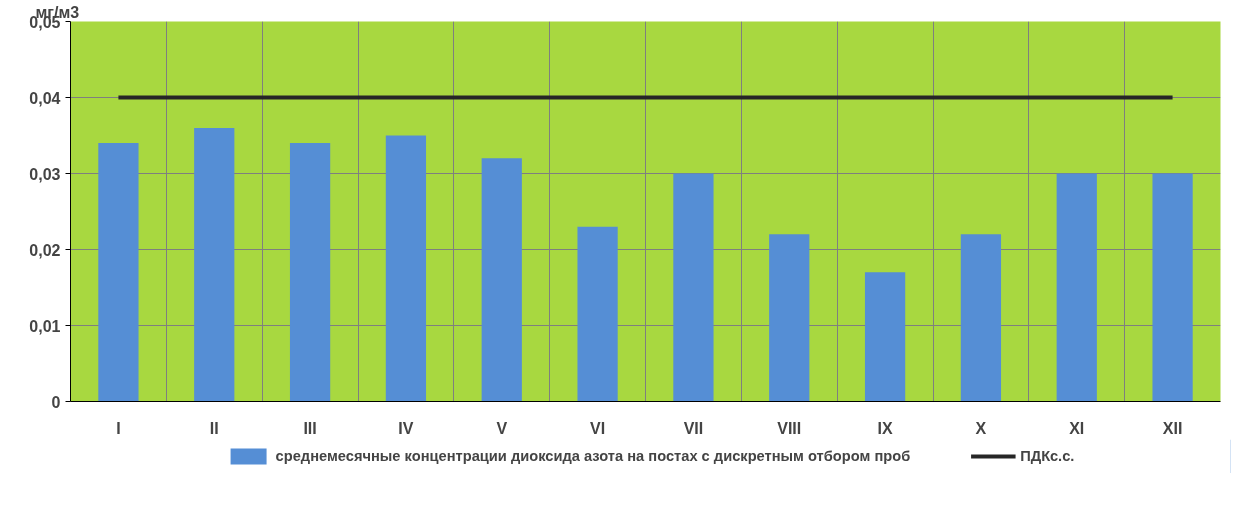  What do you see at coordinates (45, 98) in the screenshot?
I see `y-tick-label: 0,04` at bounding box center [45, 98].